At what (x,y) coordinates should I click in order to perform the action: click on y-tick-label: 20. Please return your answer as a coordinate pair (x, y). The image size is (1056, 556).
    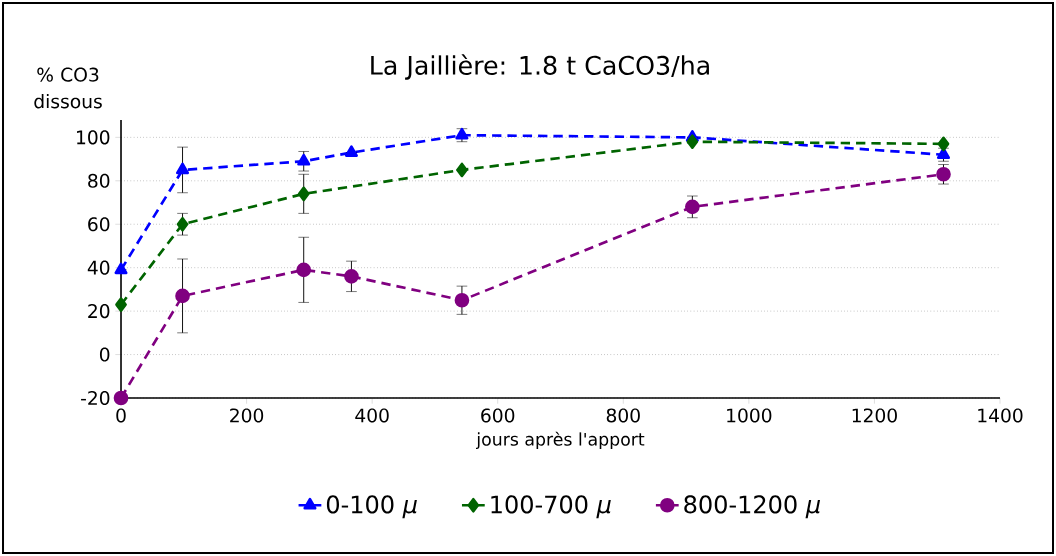
    Looking at the image, I should click on (99, 311).